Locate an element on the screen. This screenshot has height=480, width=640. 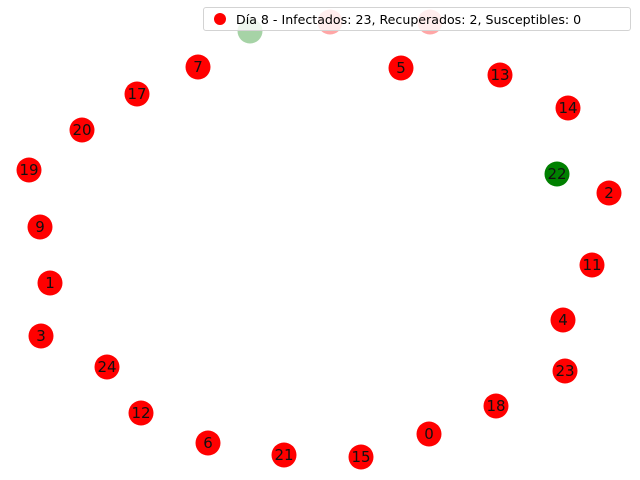
graph-node-label: 2 is located at coordinates (609, 193).